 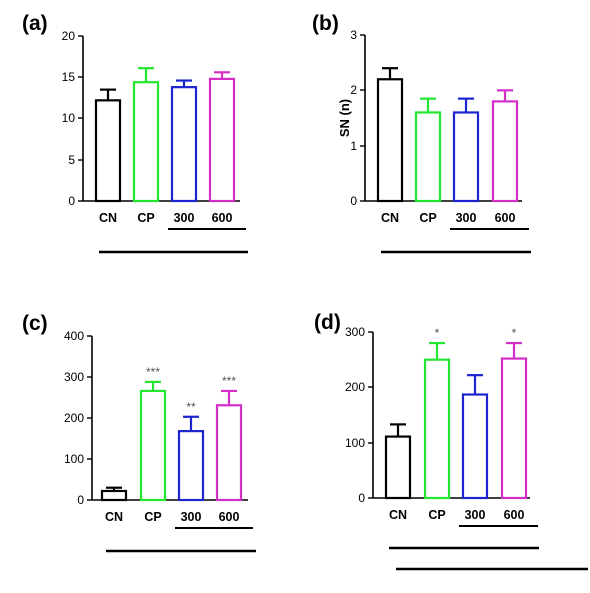 What do you see at coordinates (514, 333) in the screenshot?
I see `significance-mark-600: *` at bounding box center [514, 333].